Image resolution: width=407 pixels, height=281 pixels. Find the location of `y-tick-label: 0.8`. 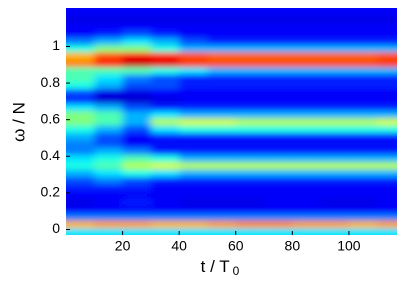

y-tick-label: 0.8 is located at coordinates (51, 82).